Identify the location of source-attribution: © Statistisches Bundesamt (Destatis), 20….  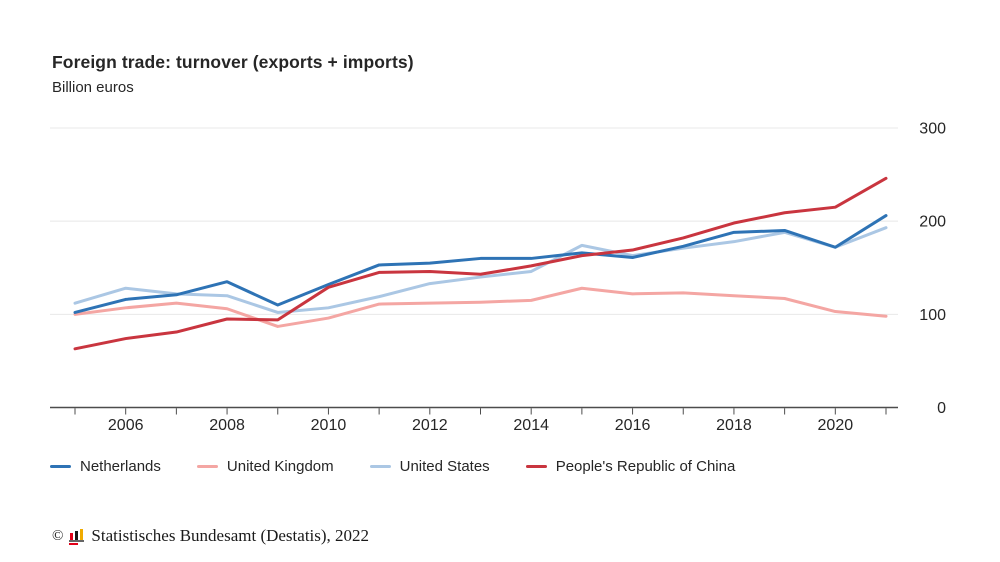
(210, 536).